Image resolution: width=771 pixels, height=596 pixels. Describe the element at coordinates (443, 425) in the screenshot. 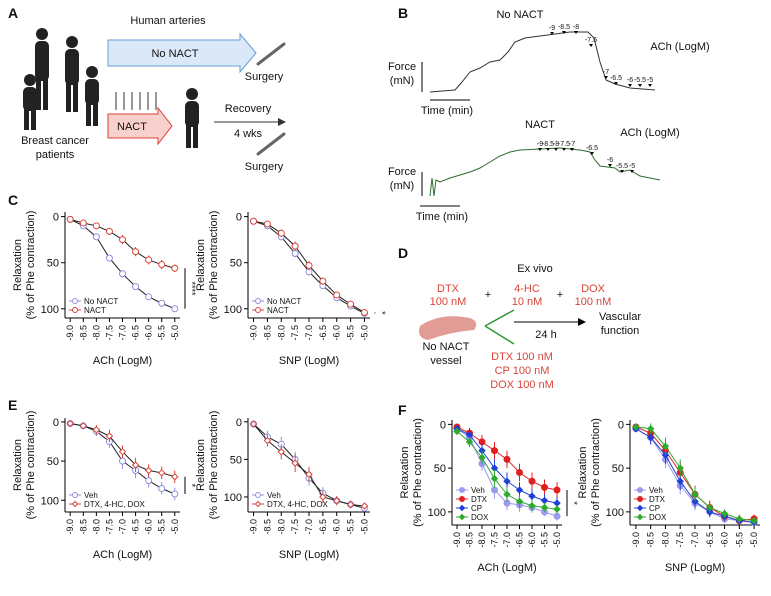

I see `y-tick-label: 0` at that location.